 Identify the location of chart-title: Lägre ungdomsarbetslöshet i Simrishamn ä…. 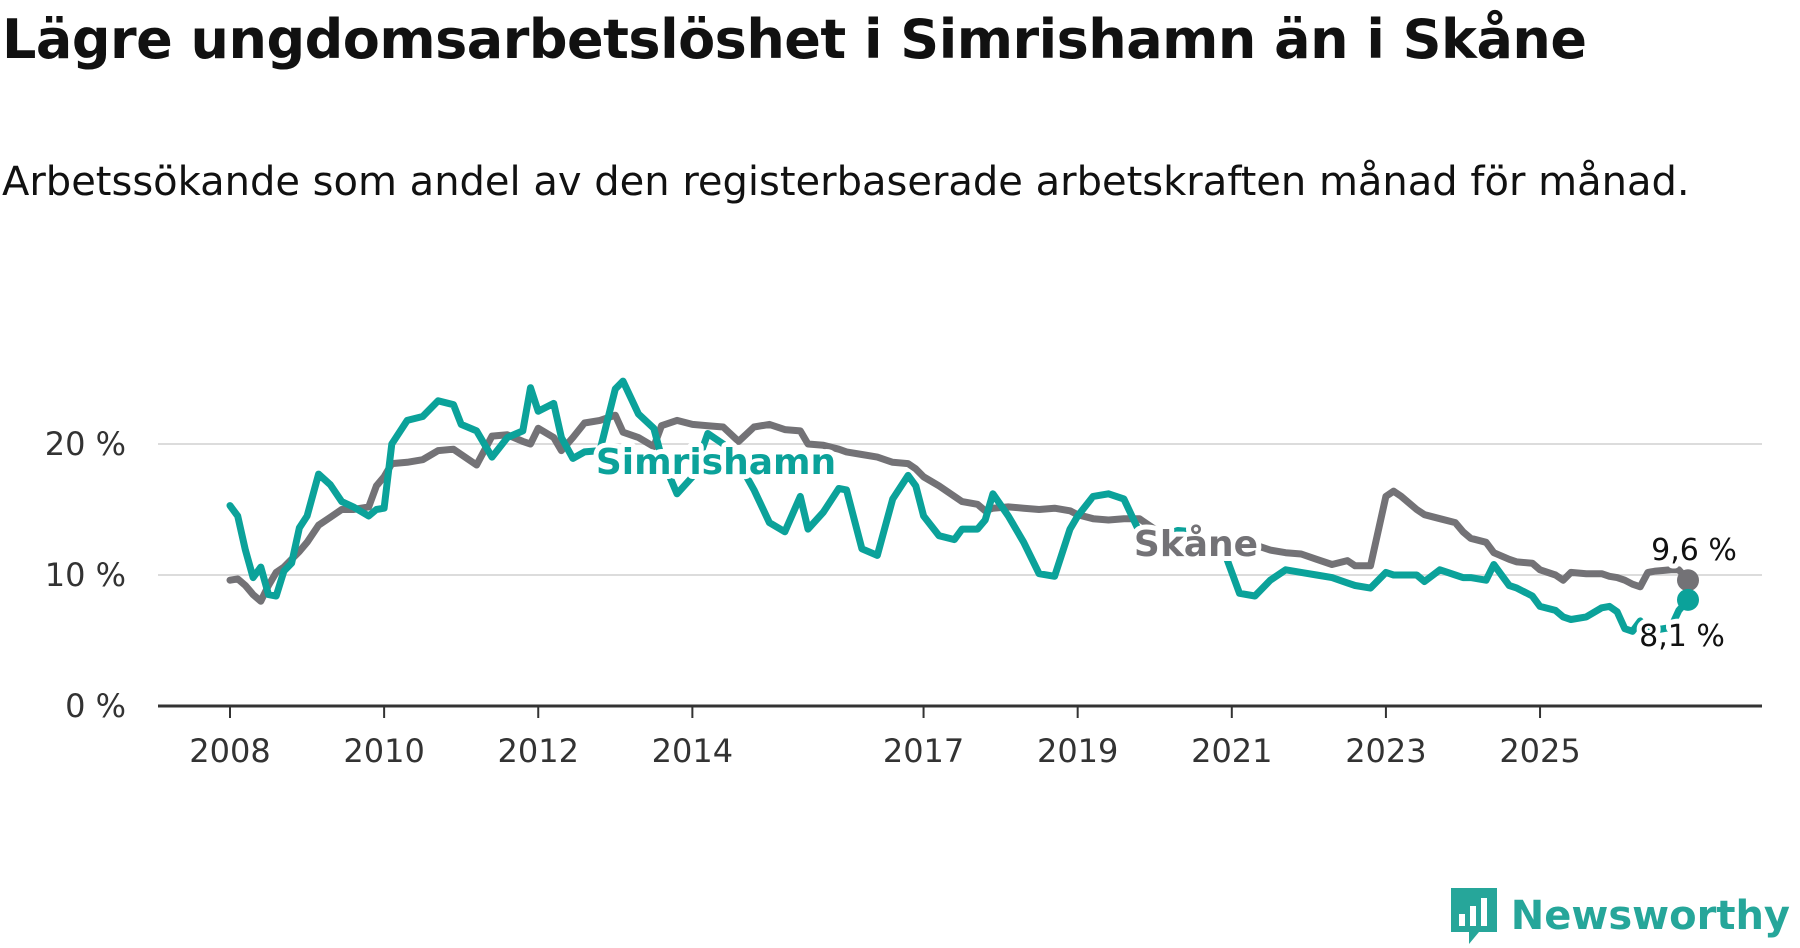
(794, 39).